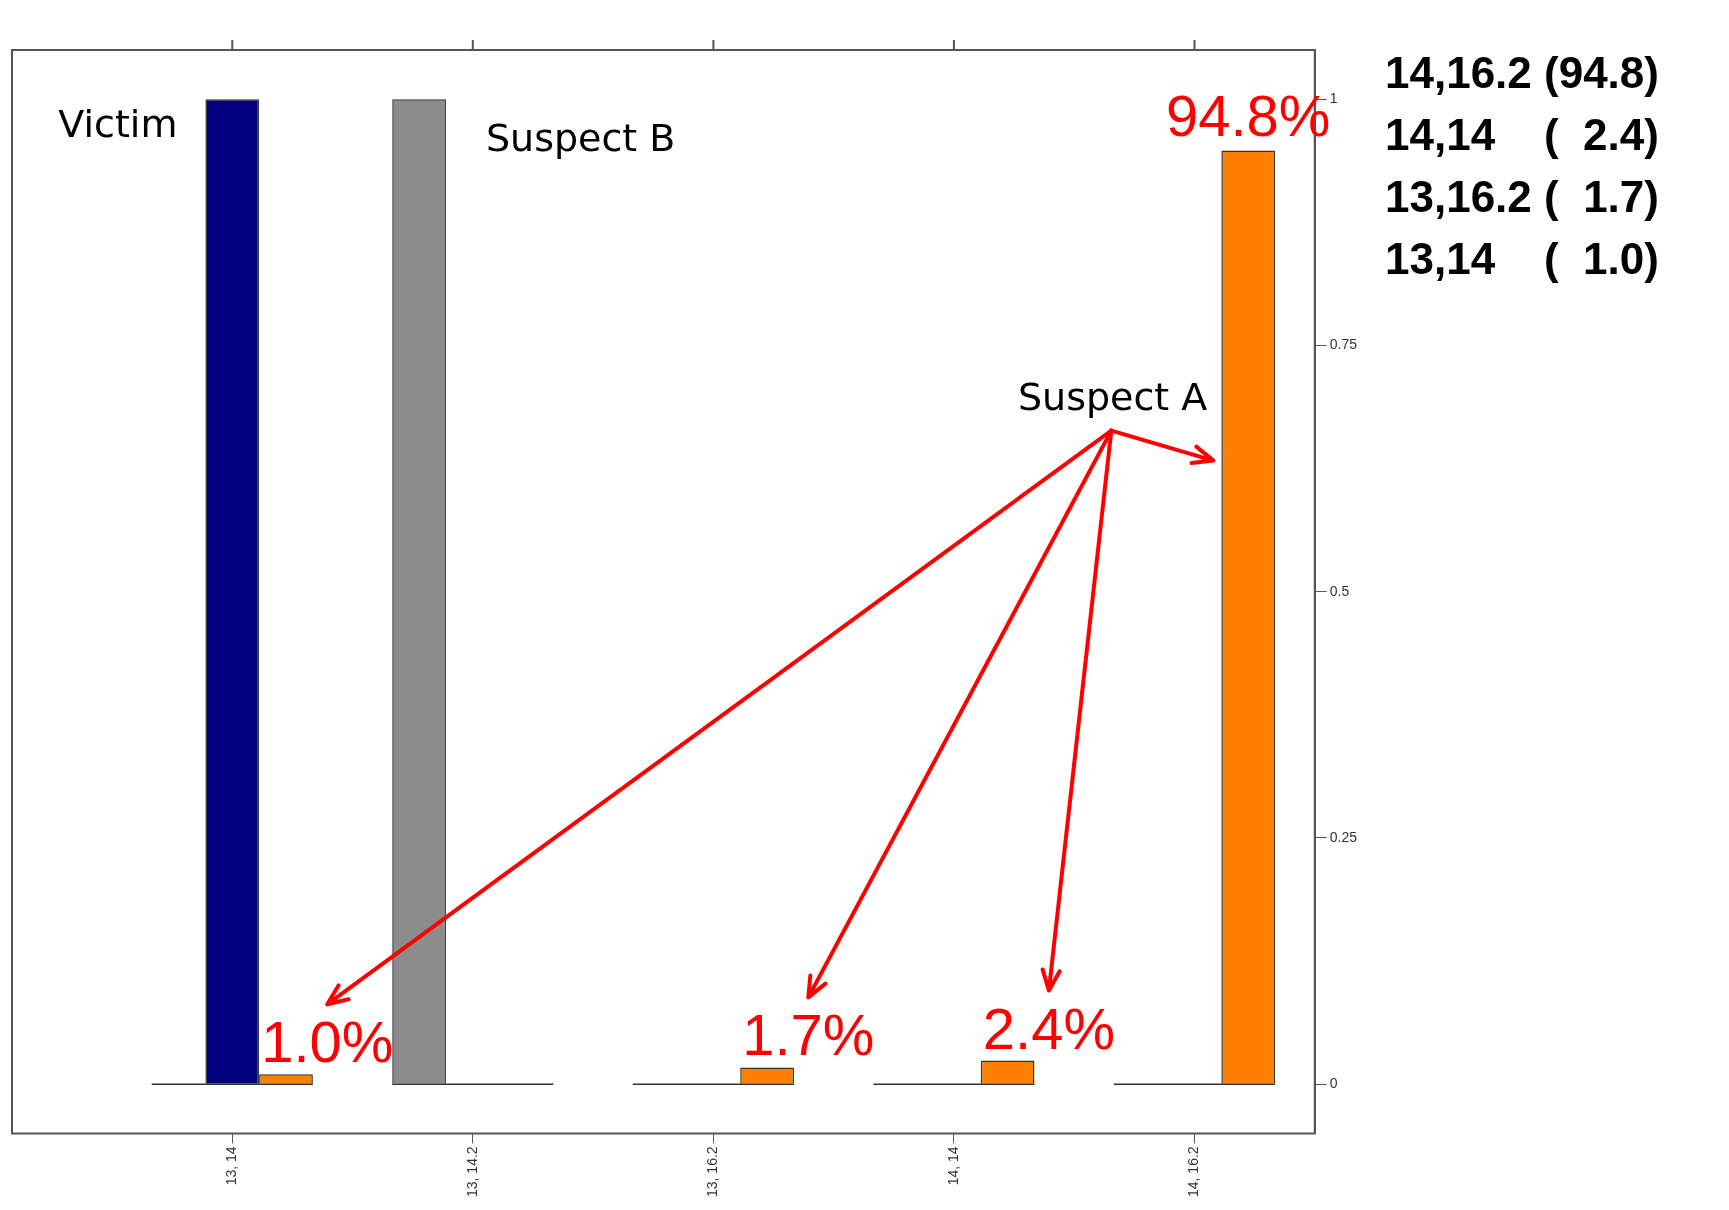 Image resolution: width=1729 pixels, height=1210 pixels. I want to click on y-tick-label: 0, so click(1333, 1083).